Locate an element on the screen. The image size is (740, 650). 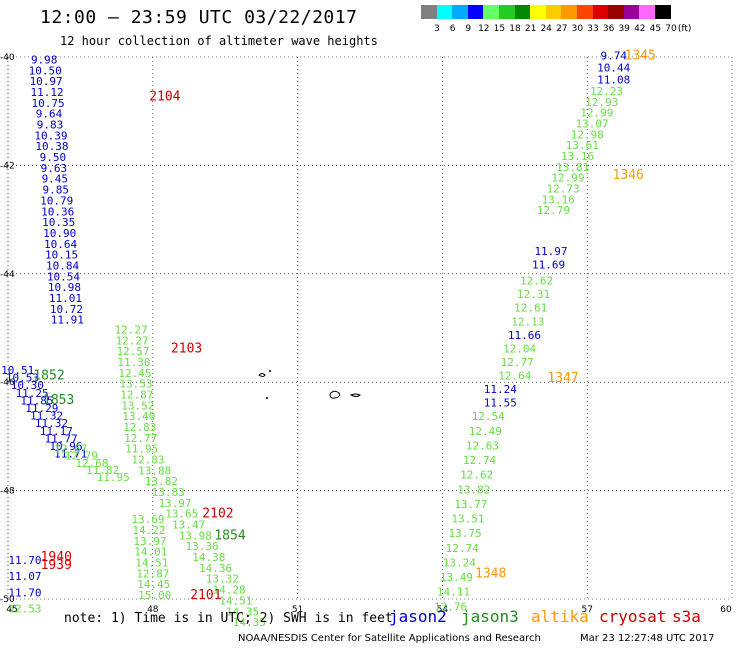
wave-height-value: 14.36 is located at coordinates (215, 568).